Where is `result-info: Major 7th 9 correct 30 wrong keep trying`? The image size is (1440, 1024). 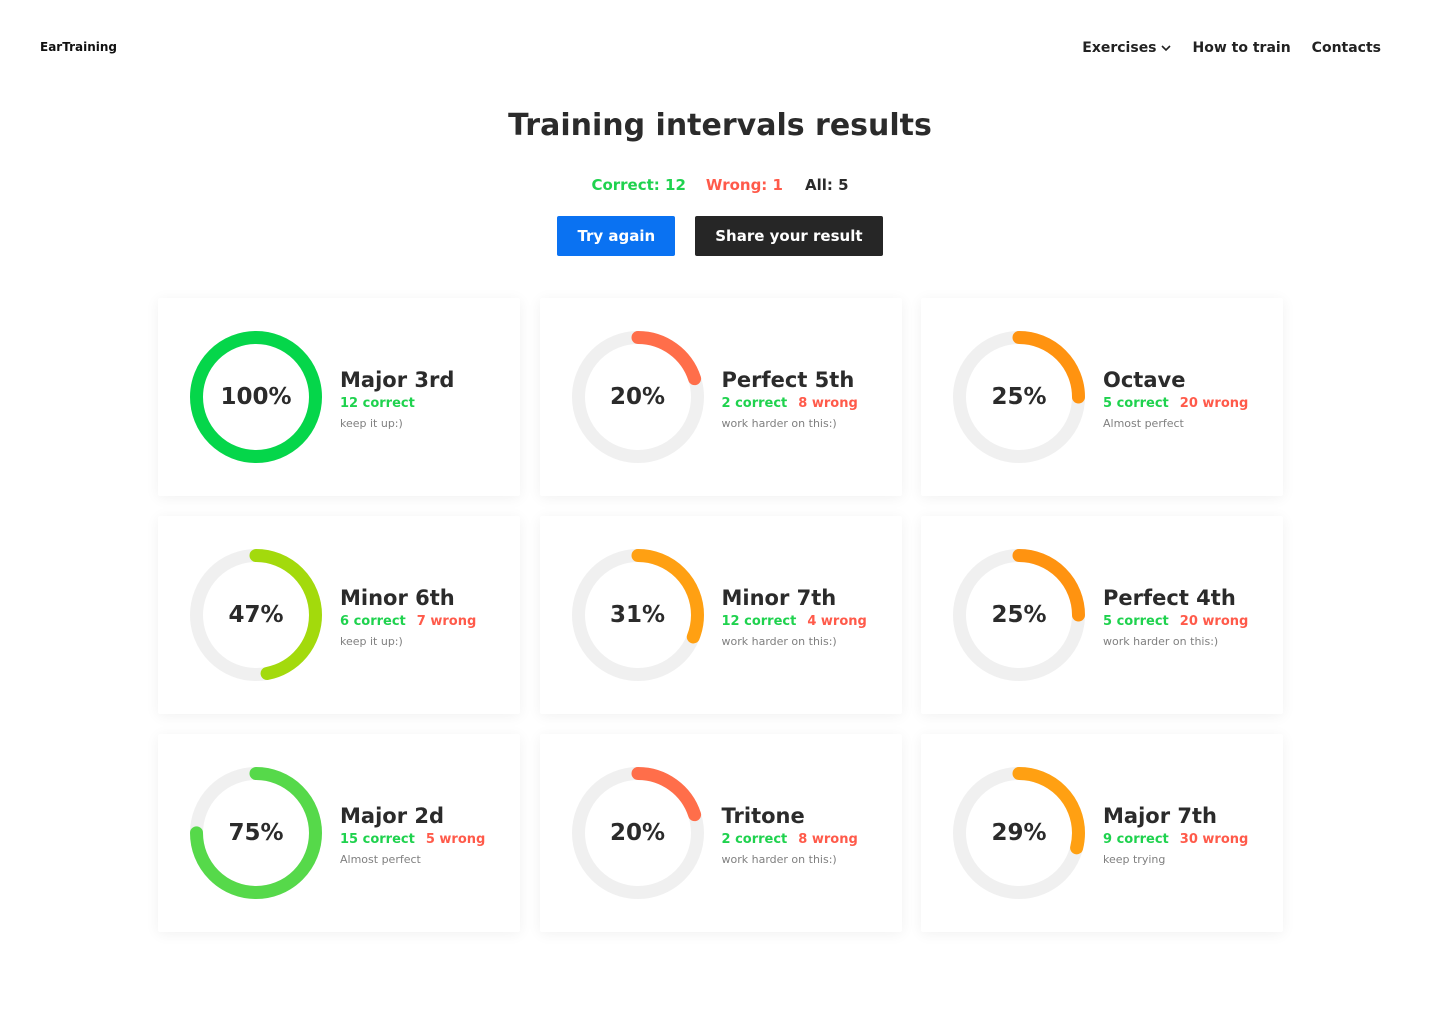 result-info: Major 7th 9 correct 30 wrong keep trying is located at coordinates (1175, 835).